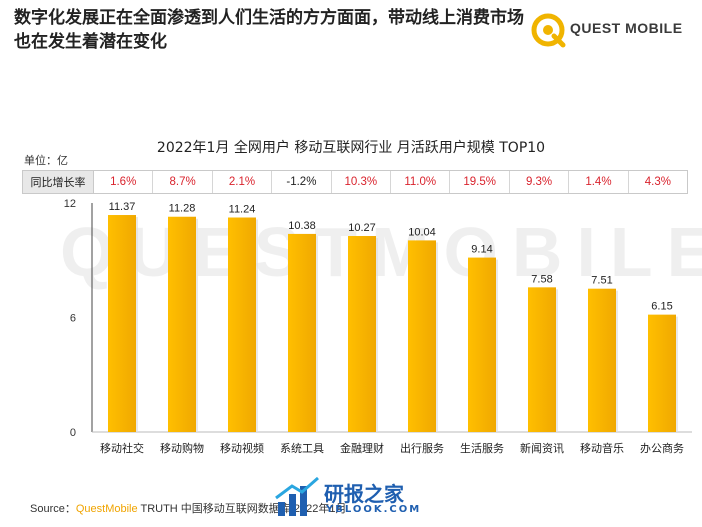 The width and height of the screenshot is (702, 527). Describe the element at coordinates (542, 448) in the screenshot. I see `x-category-label: 新闻资讯` at that location.